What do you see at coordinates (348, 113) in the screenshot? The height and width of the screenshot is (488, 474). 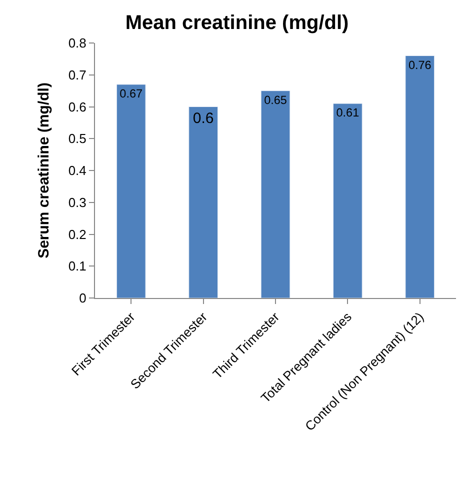 I see `data-label: 0.61` at bounding box center [348, 113].